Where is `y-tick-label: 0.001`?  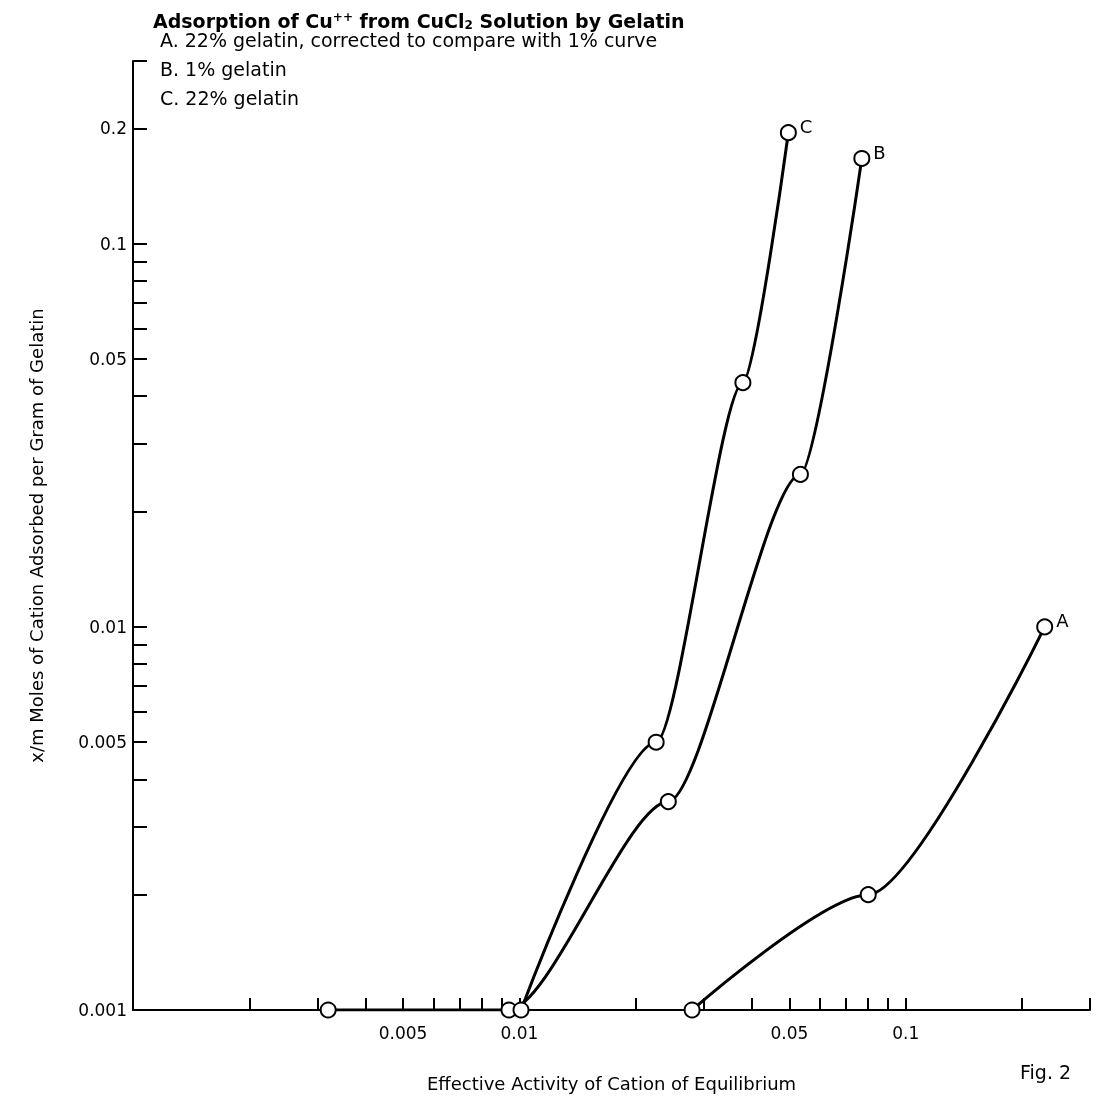 y-tick-label: 0.001 is located at coordinates (102, 1010).